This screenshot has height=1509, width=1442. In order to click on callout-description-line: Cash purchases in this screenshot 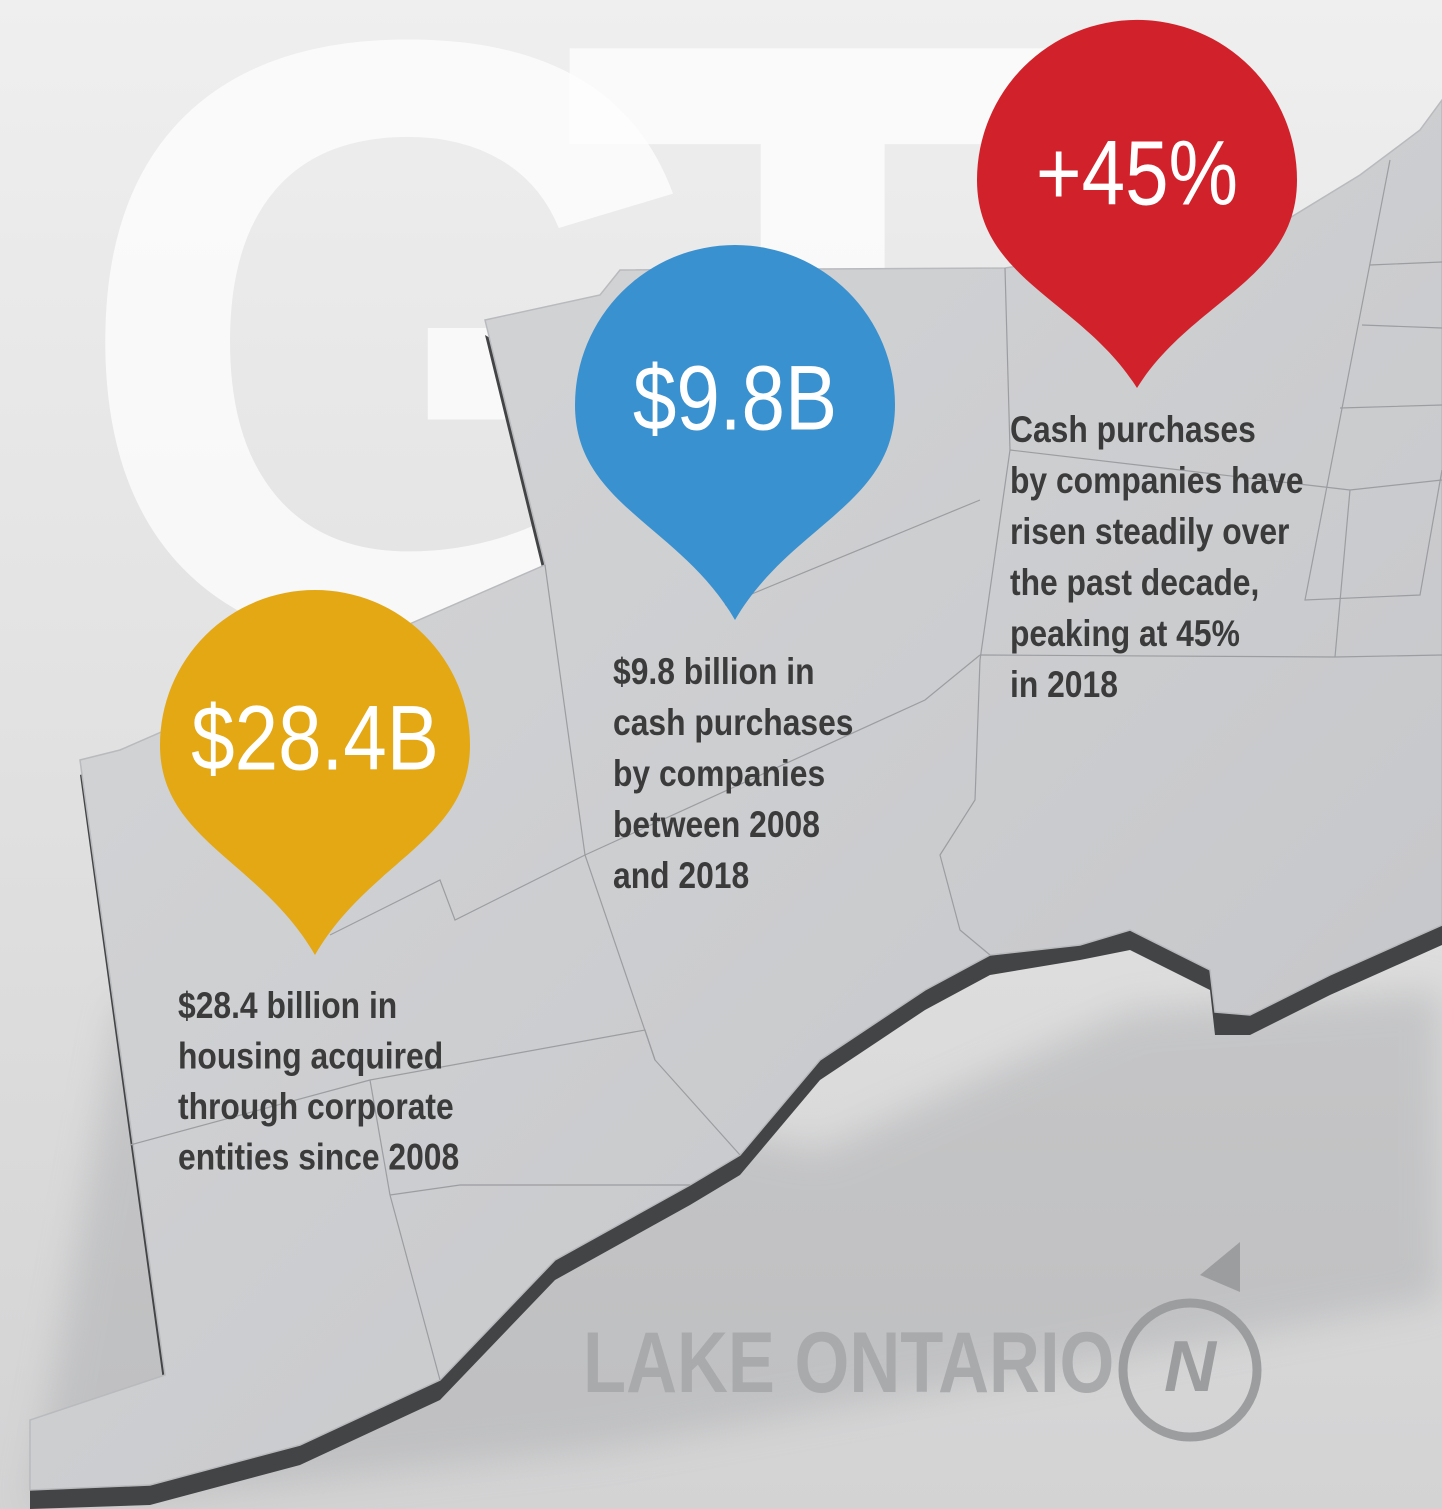, I will do `click(1133, 430)`.